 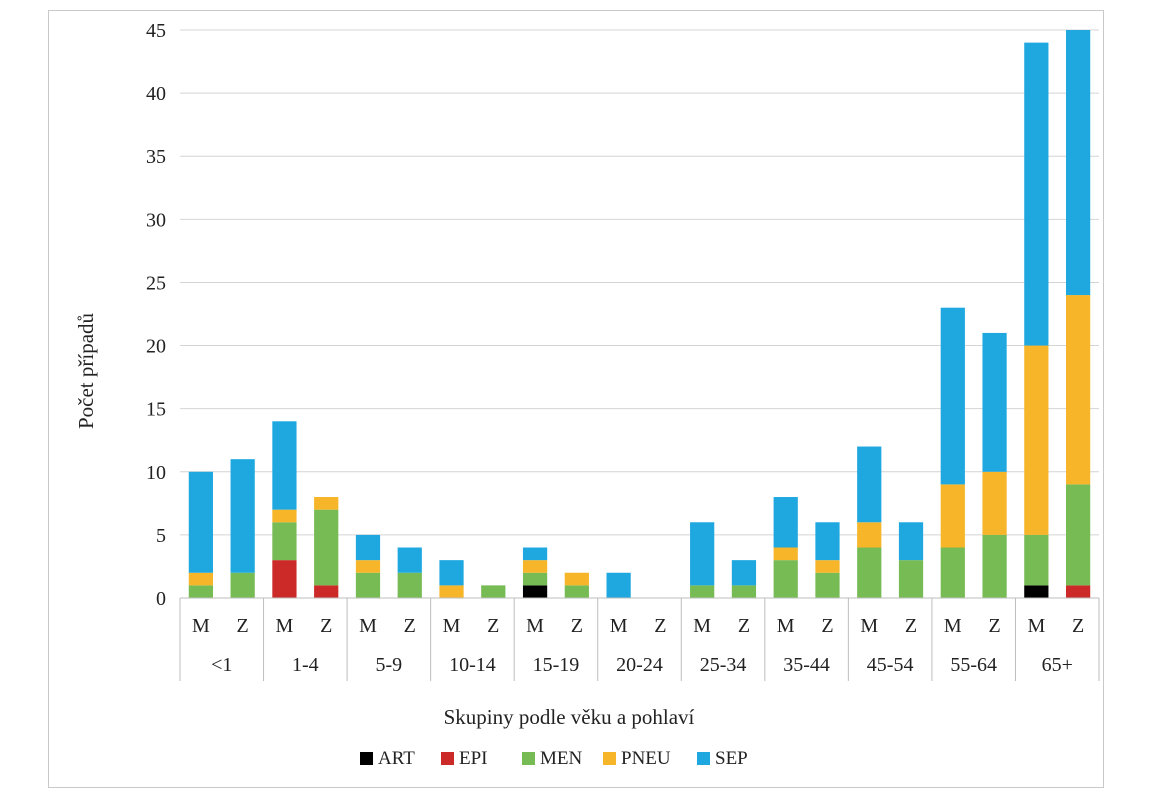 I want to click on legend: ART EPI MEN PNEU SEP, so click(x=554, y=758).